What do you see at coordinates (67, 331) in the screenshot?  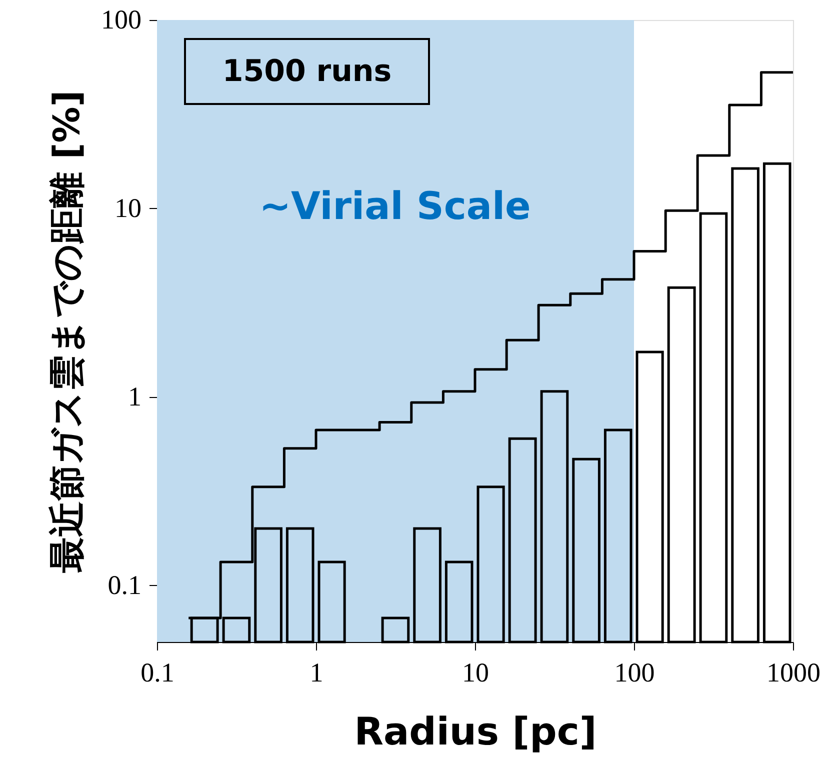 I see `y-axis-title: 最近節ガス雲までの距離 [%]` at bounding box center [67, 331].